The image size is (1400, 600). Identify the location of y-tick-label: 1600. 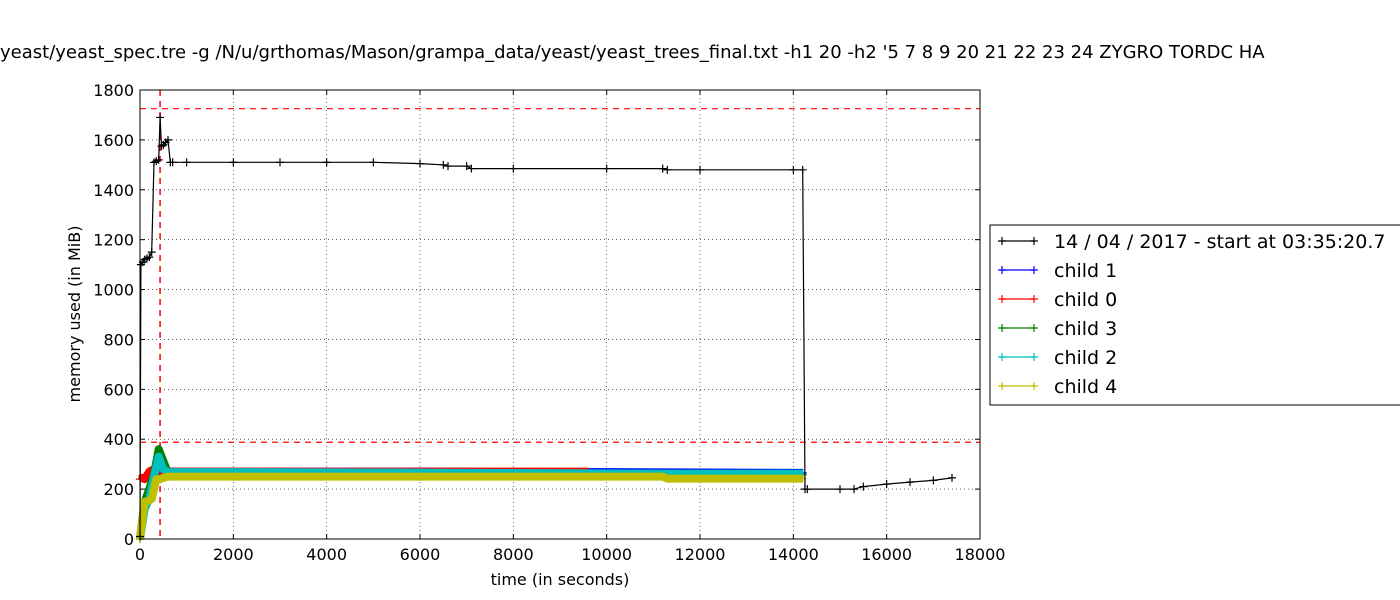
(113, 140).